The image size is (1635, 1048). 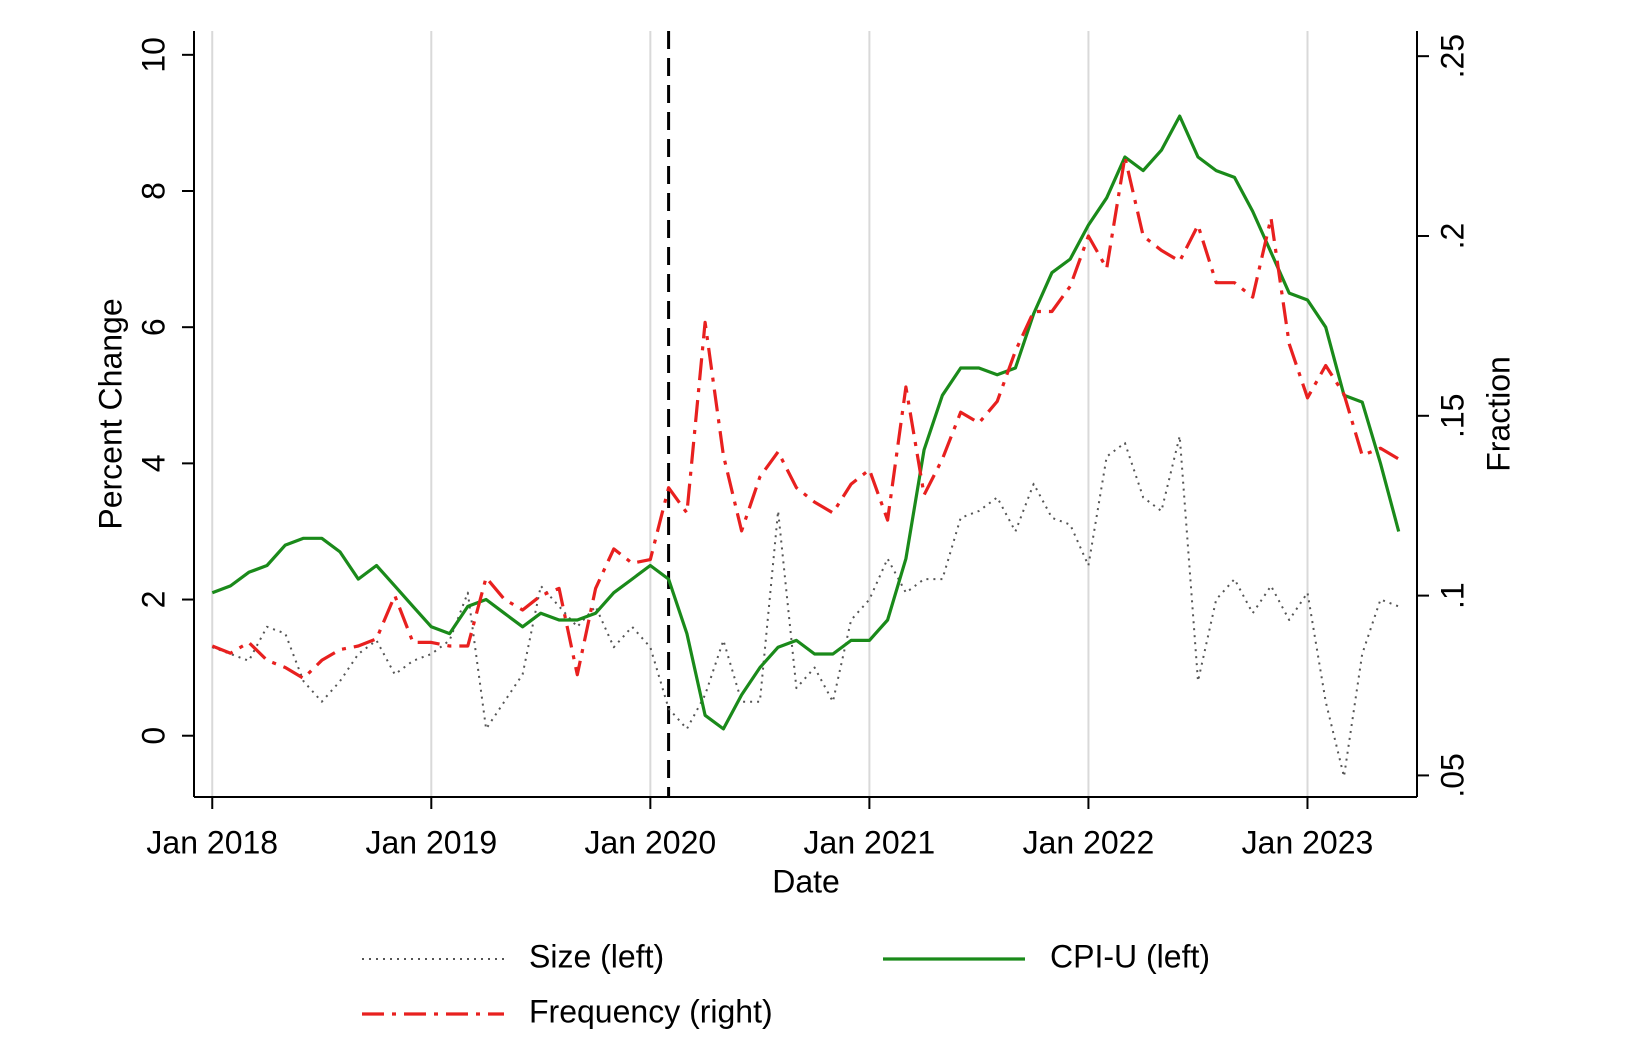 What do you see at coordinates (1498, 414) in the screenshot?
I see `y2-axis-title: Fraction` at bounding box center [1498, 414].